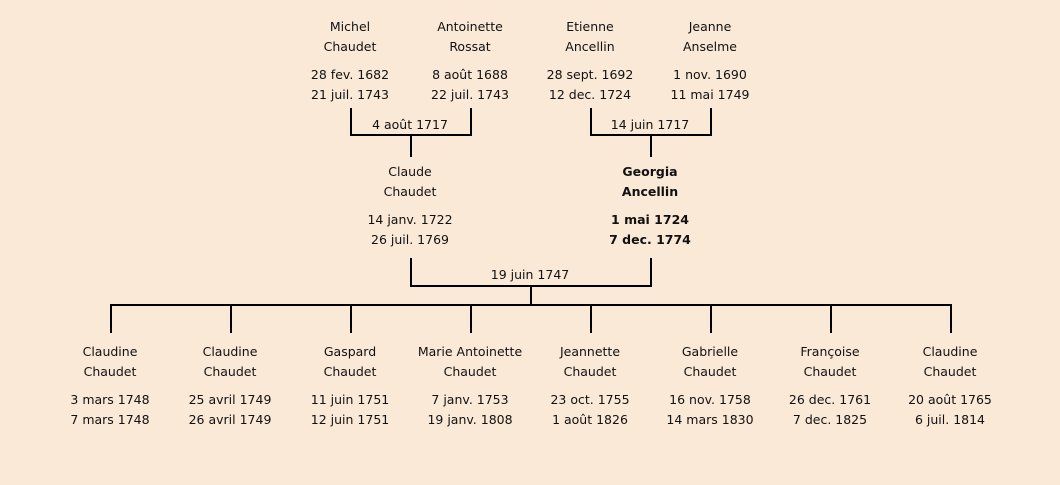  Describe the element at coordinates (590, 85) in the screenshot. I see `dates: 28 sept. 1692 12 dec. 1724` at that location.